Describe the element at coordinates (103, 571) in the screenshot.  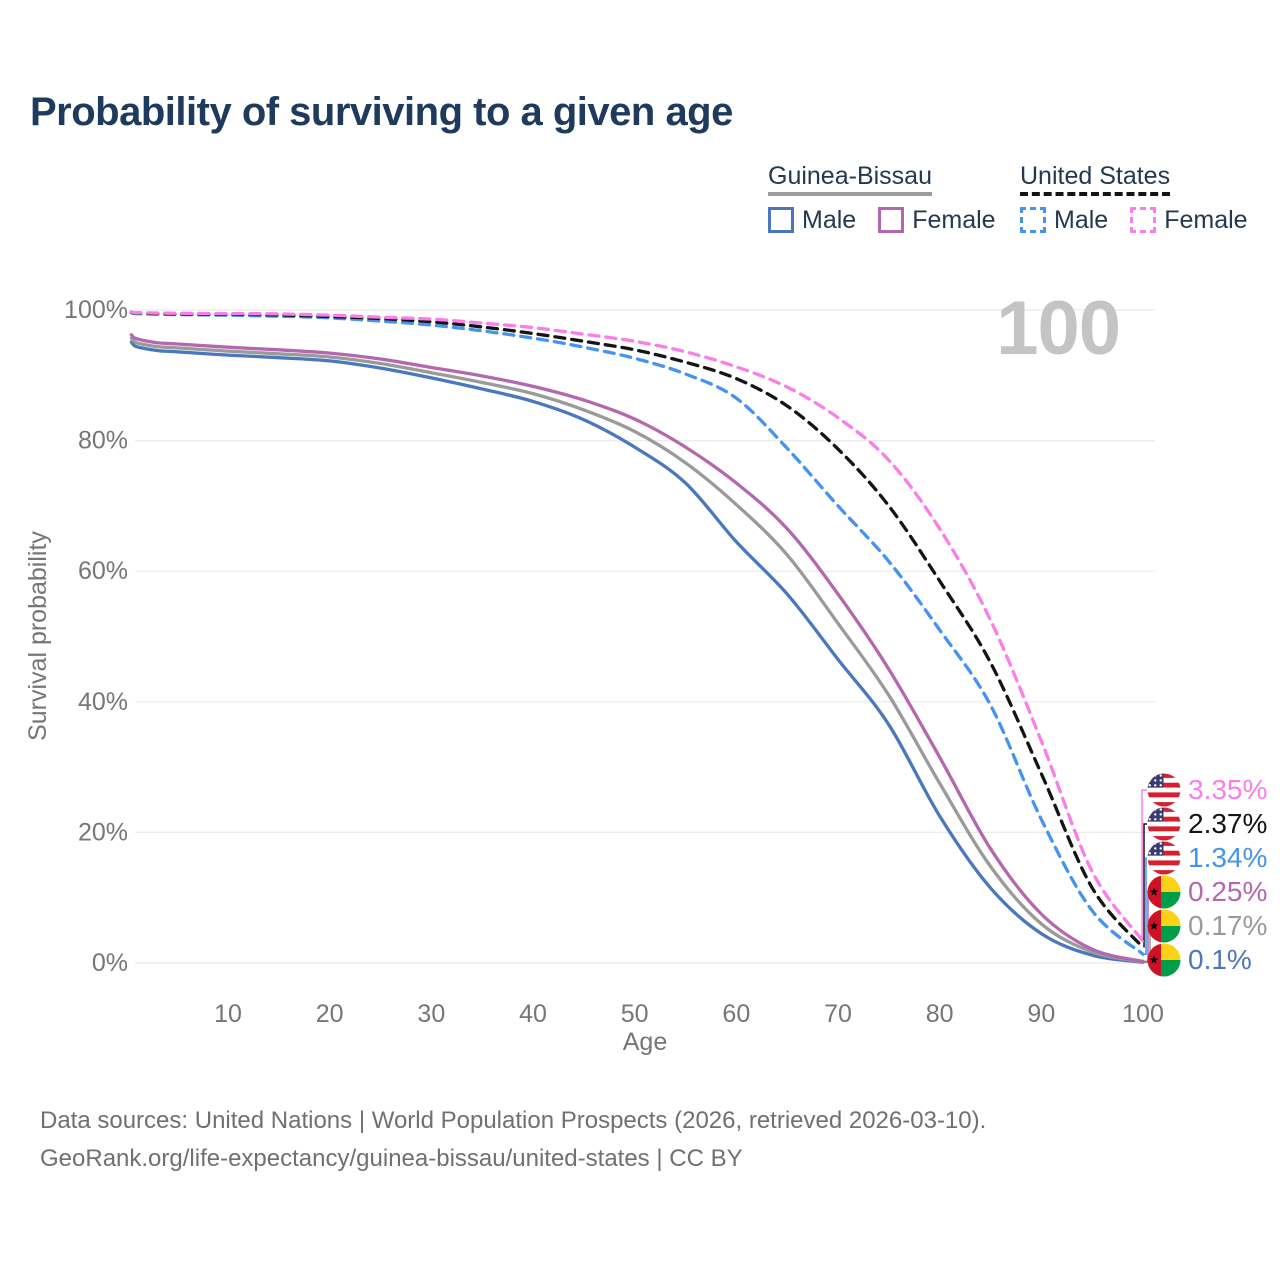
I see `y-tick-60%: 60%` at that location.